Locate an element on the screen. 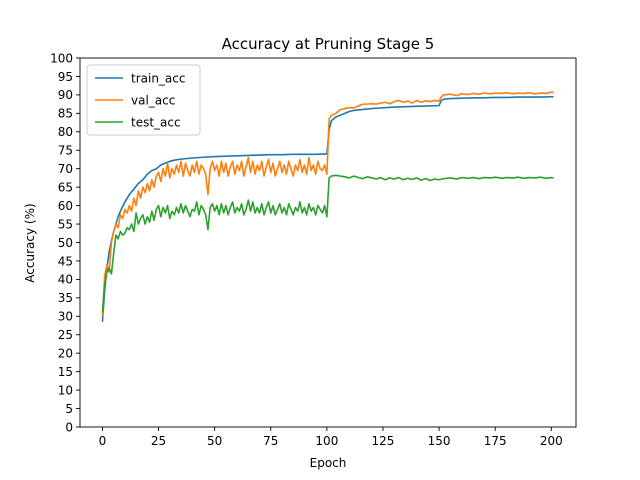 The width and height of the screenshot is (640, 480). x-tick-label: 100 is located at coordinates (326, 441).